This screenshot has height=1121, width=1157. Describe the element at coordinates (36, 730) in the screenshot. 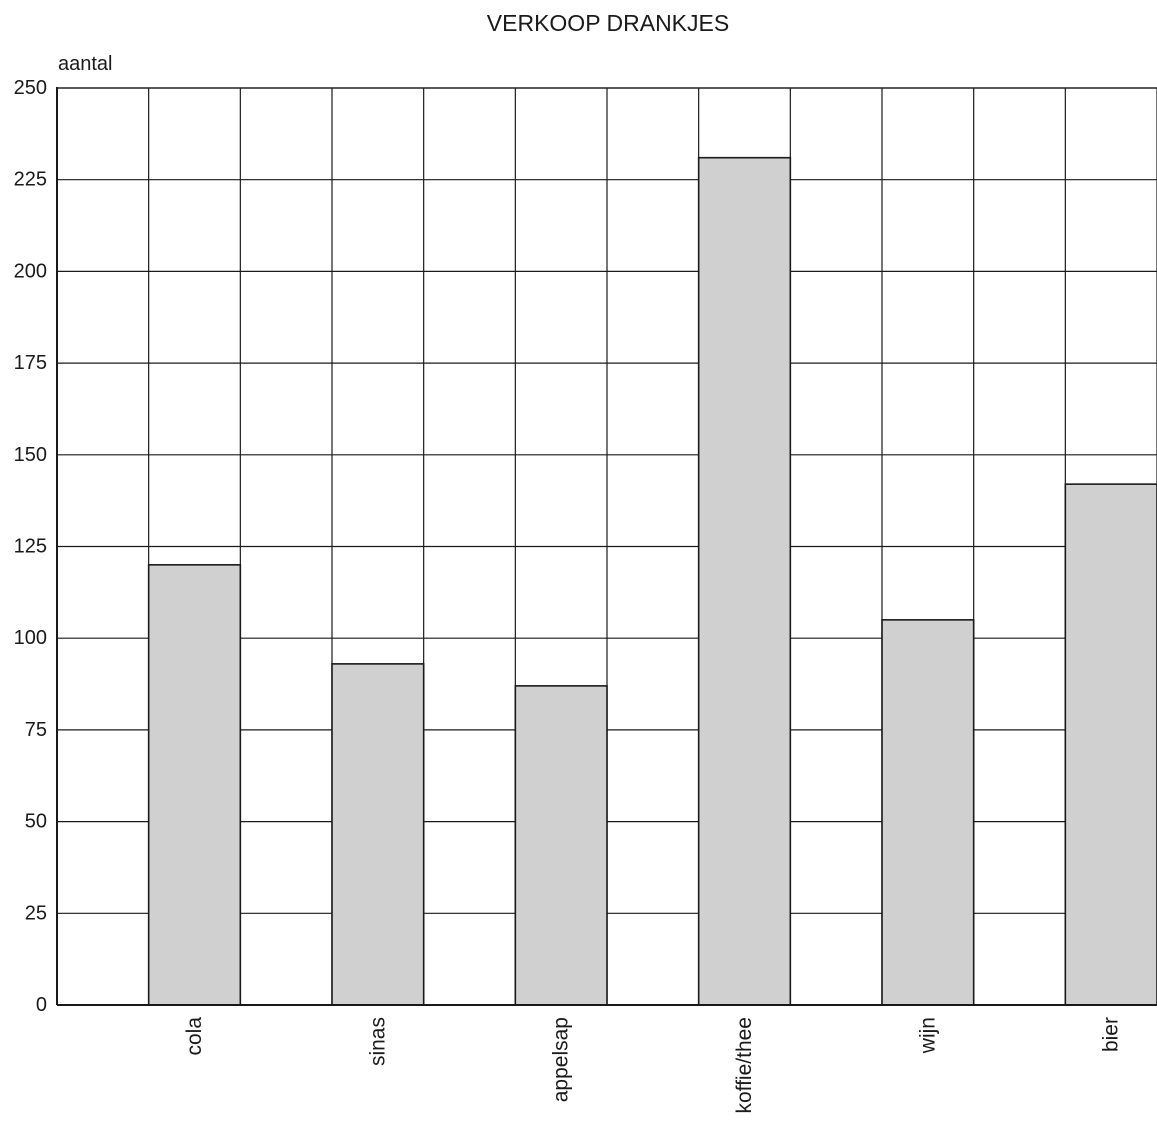

I see `y-tick-label: 75` at that location.